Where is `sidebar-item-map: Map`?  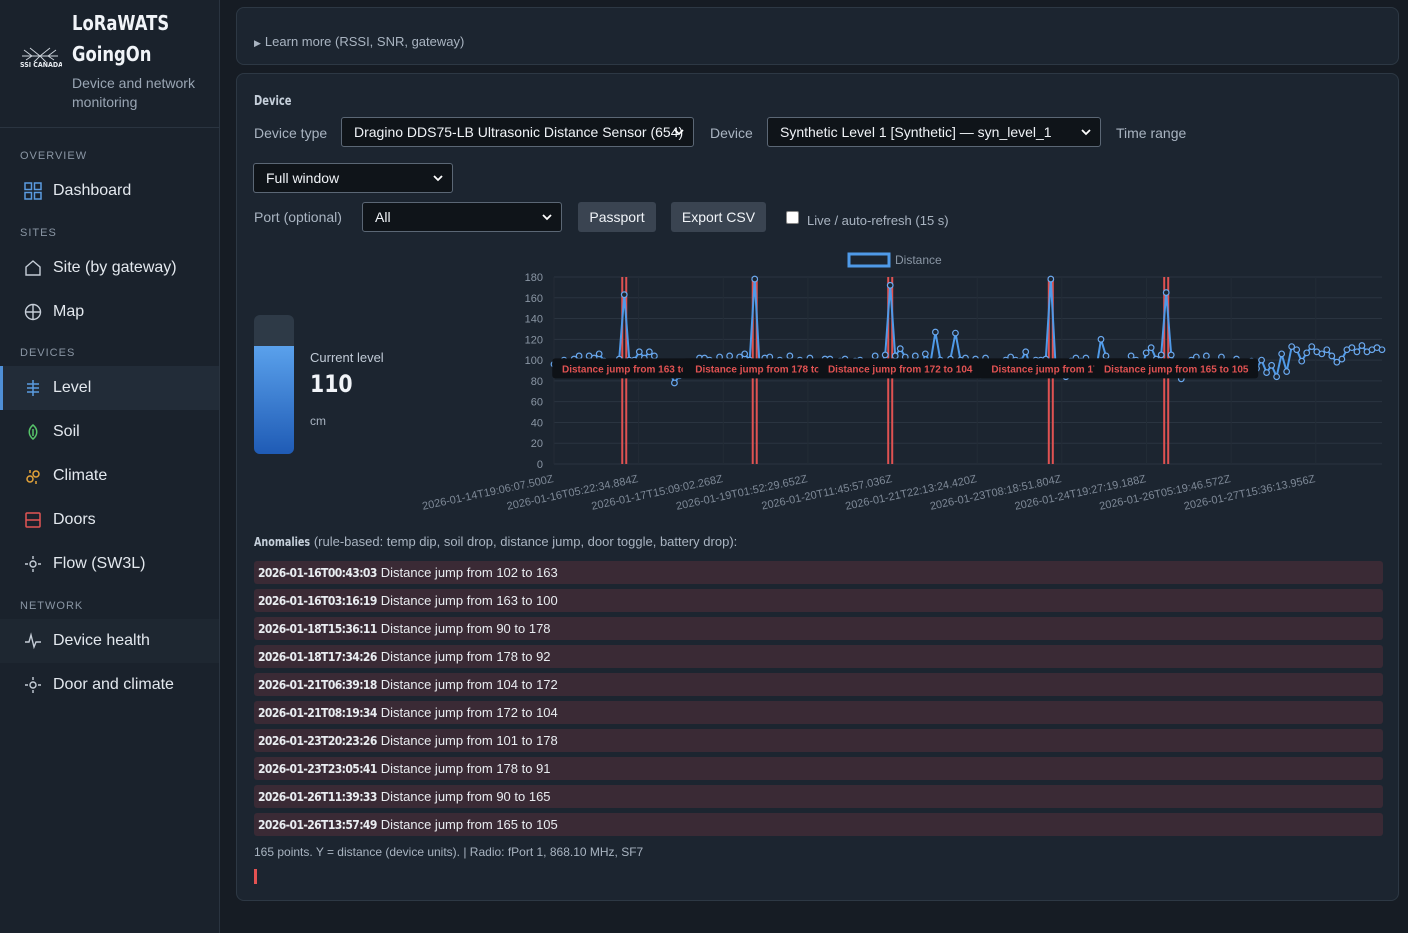
sidebar-item-map: Map is located at coordinates (109, 312).